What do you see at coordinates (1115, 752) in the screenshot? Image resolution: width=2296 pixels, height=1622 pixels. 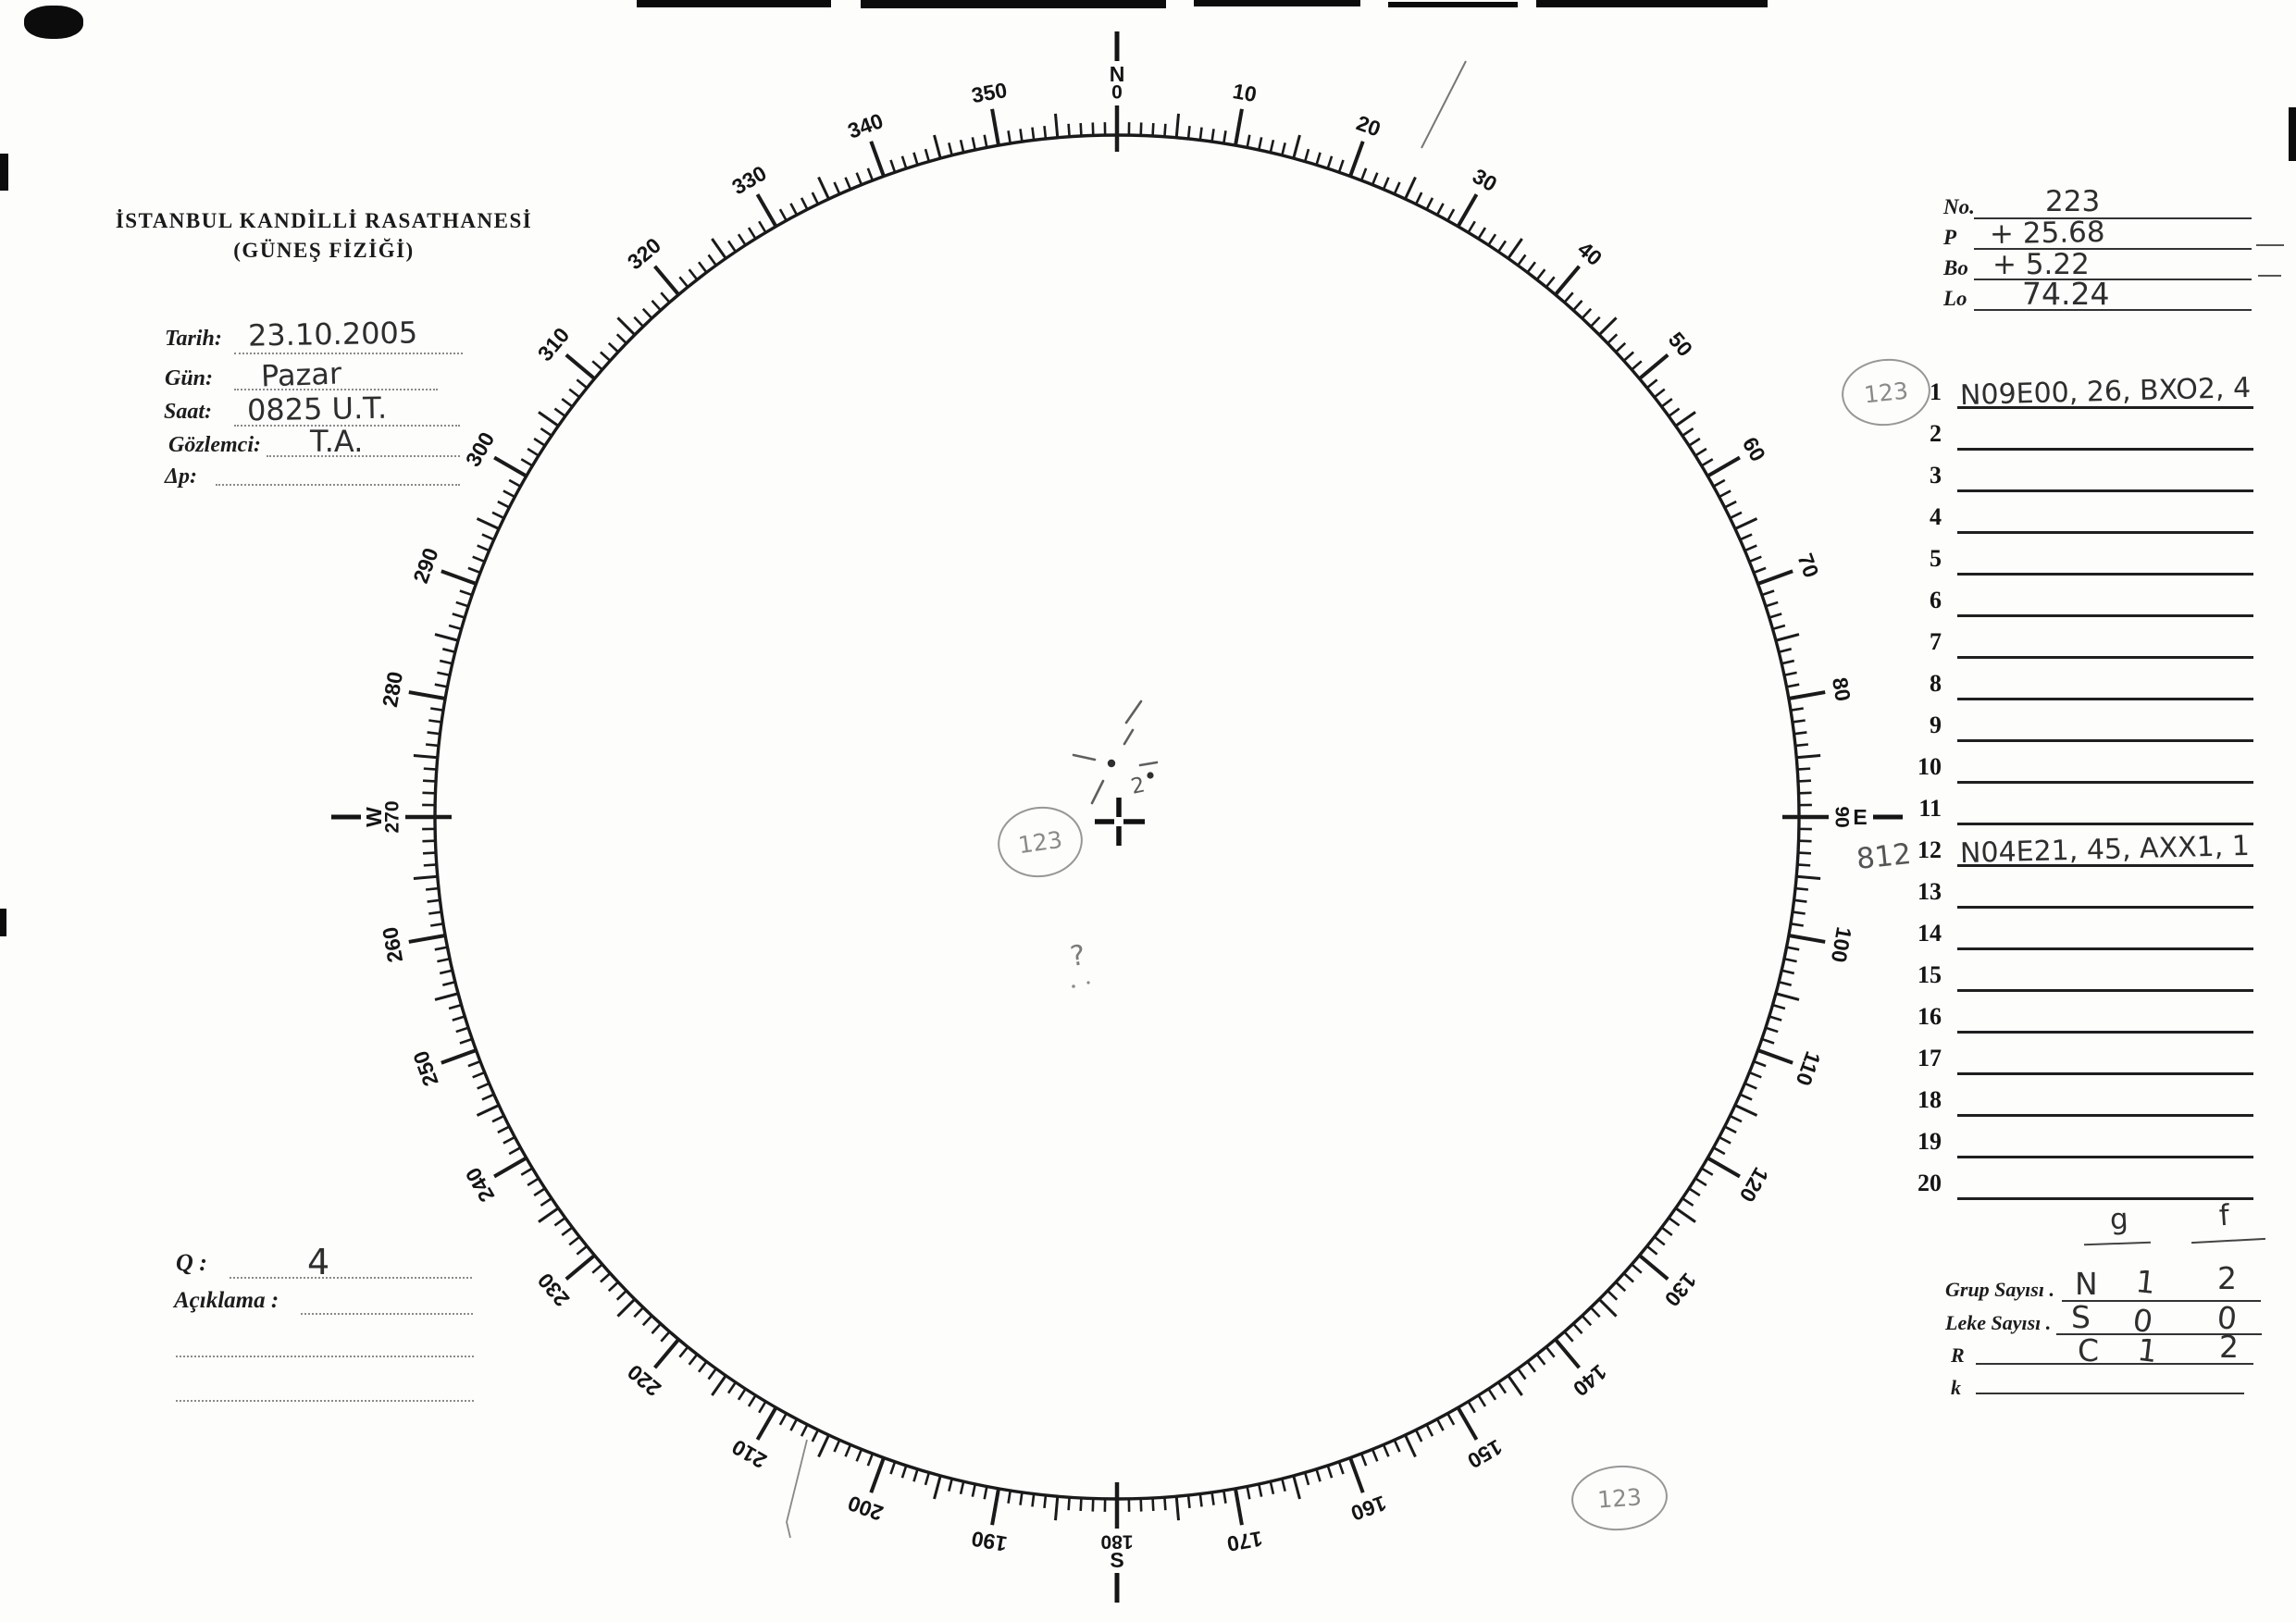 I see `sunspot-pencil-marks` at bounding box center [1115, 752].